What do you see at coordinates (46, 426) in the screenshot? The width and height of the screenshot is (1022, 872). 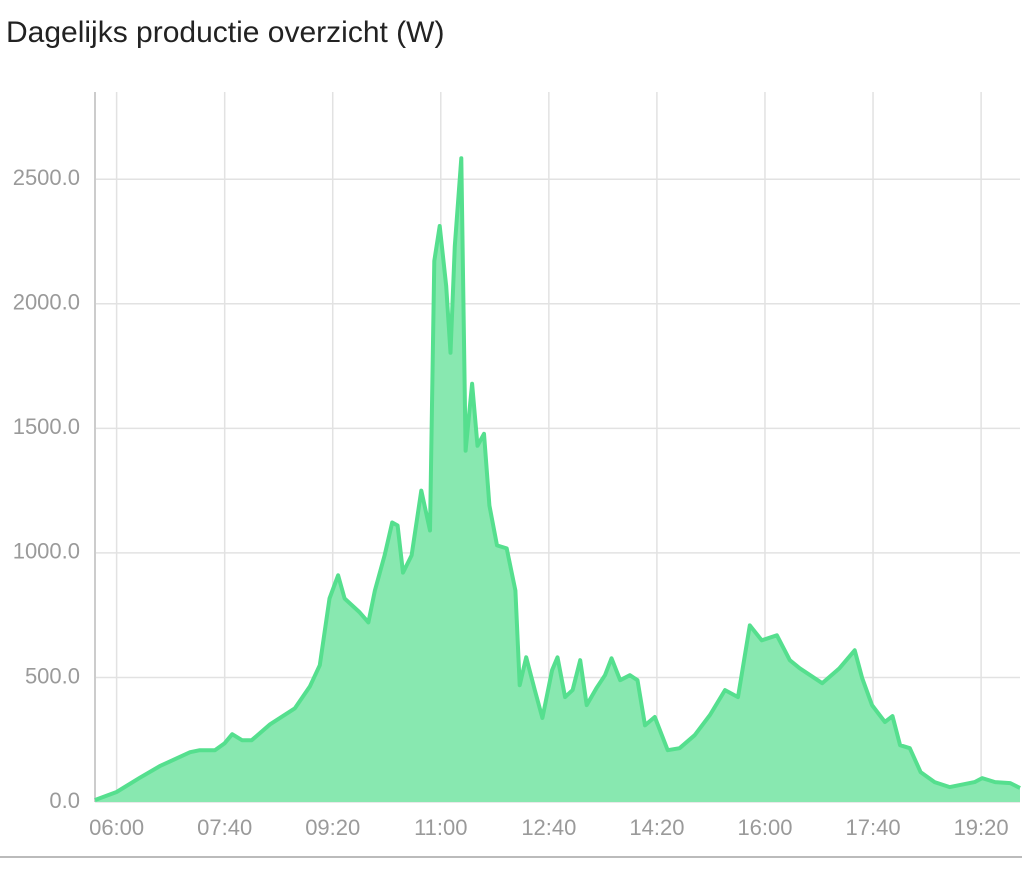 I see `y-tick-label: 1500.0` at bounding box center [46, 426].